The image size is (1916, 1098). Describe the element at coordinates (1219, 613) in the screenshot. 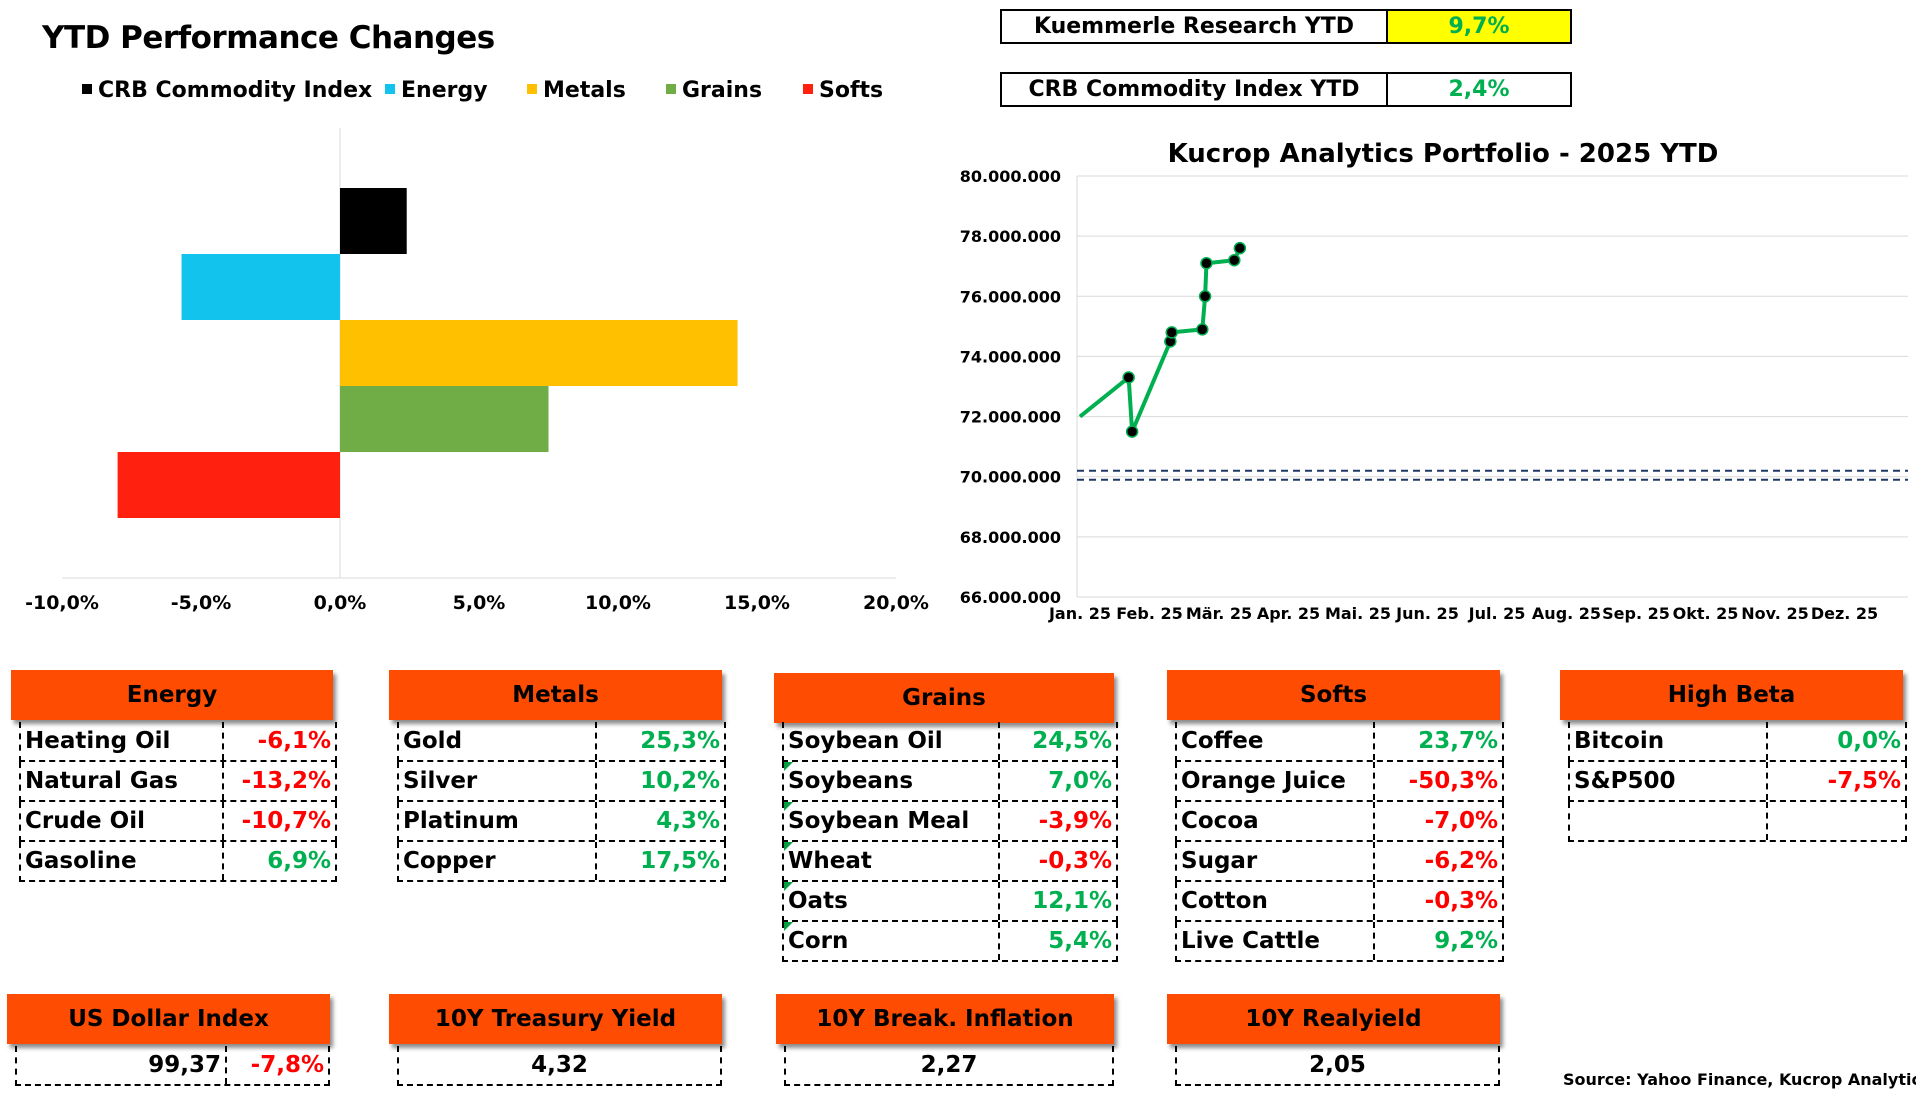

I see `x-tick-label: Mär. 25` at that location.